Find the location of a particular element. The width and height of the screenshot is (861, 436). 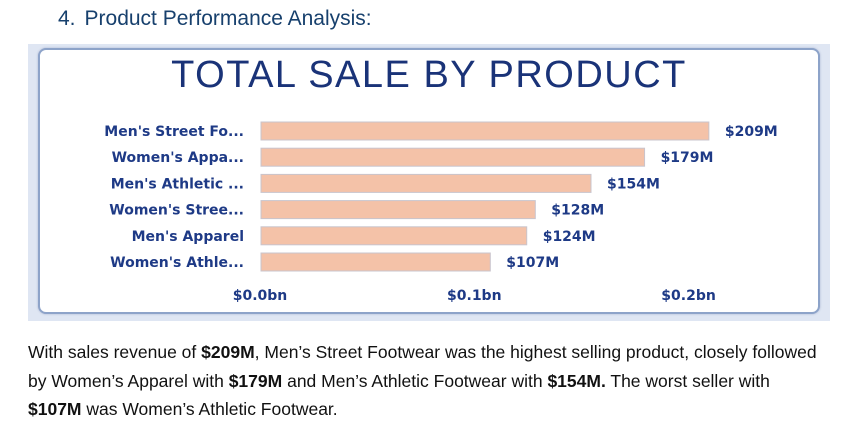

value-label: $209M is located at coordinates (751, 132).